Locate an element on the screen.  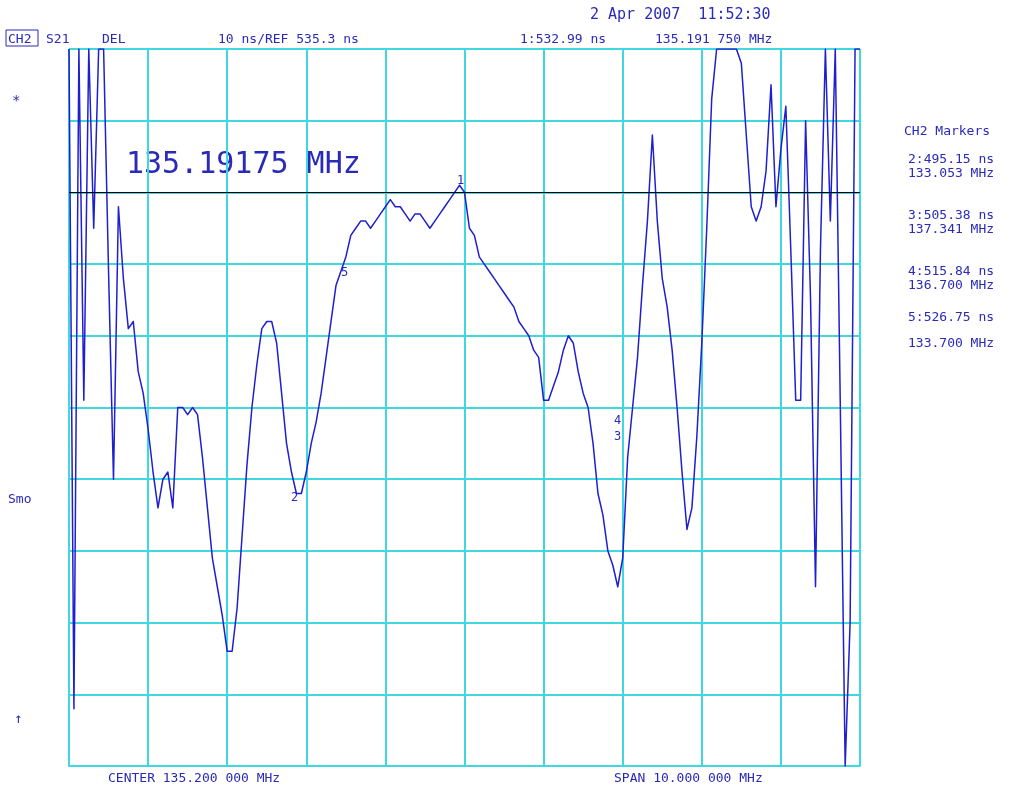
text: Smo is located at coordinates (20, 498).